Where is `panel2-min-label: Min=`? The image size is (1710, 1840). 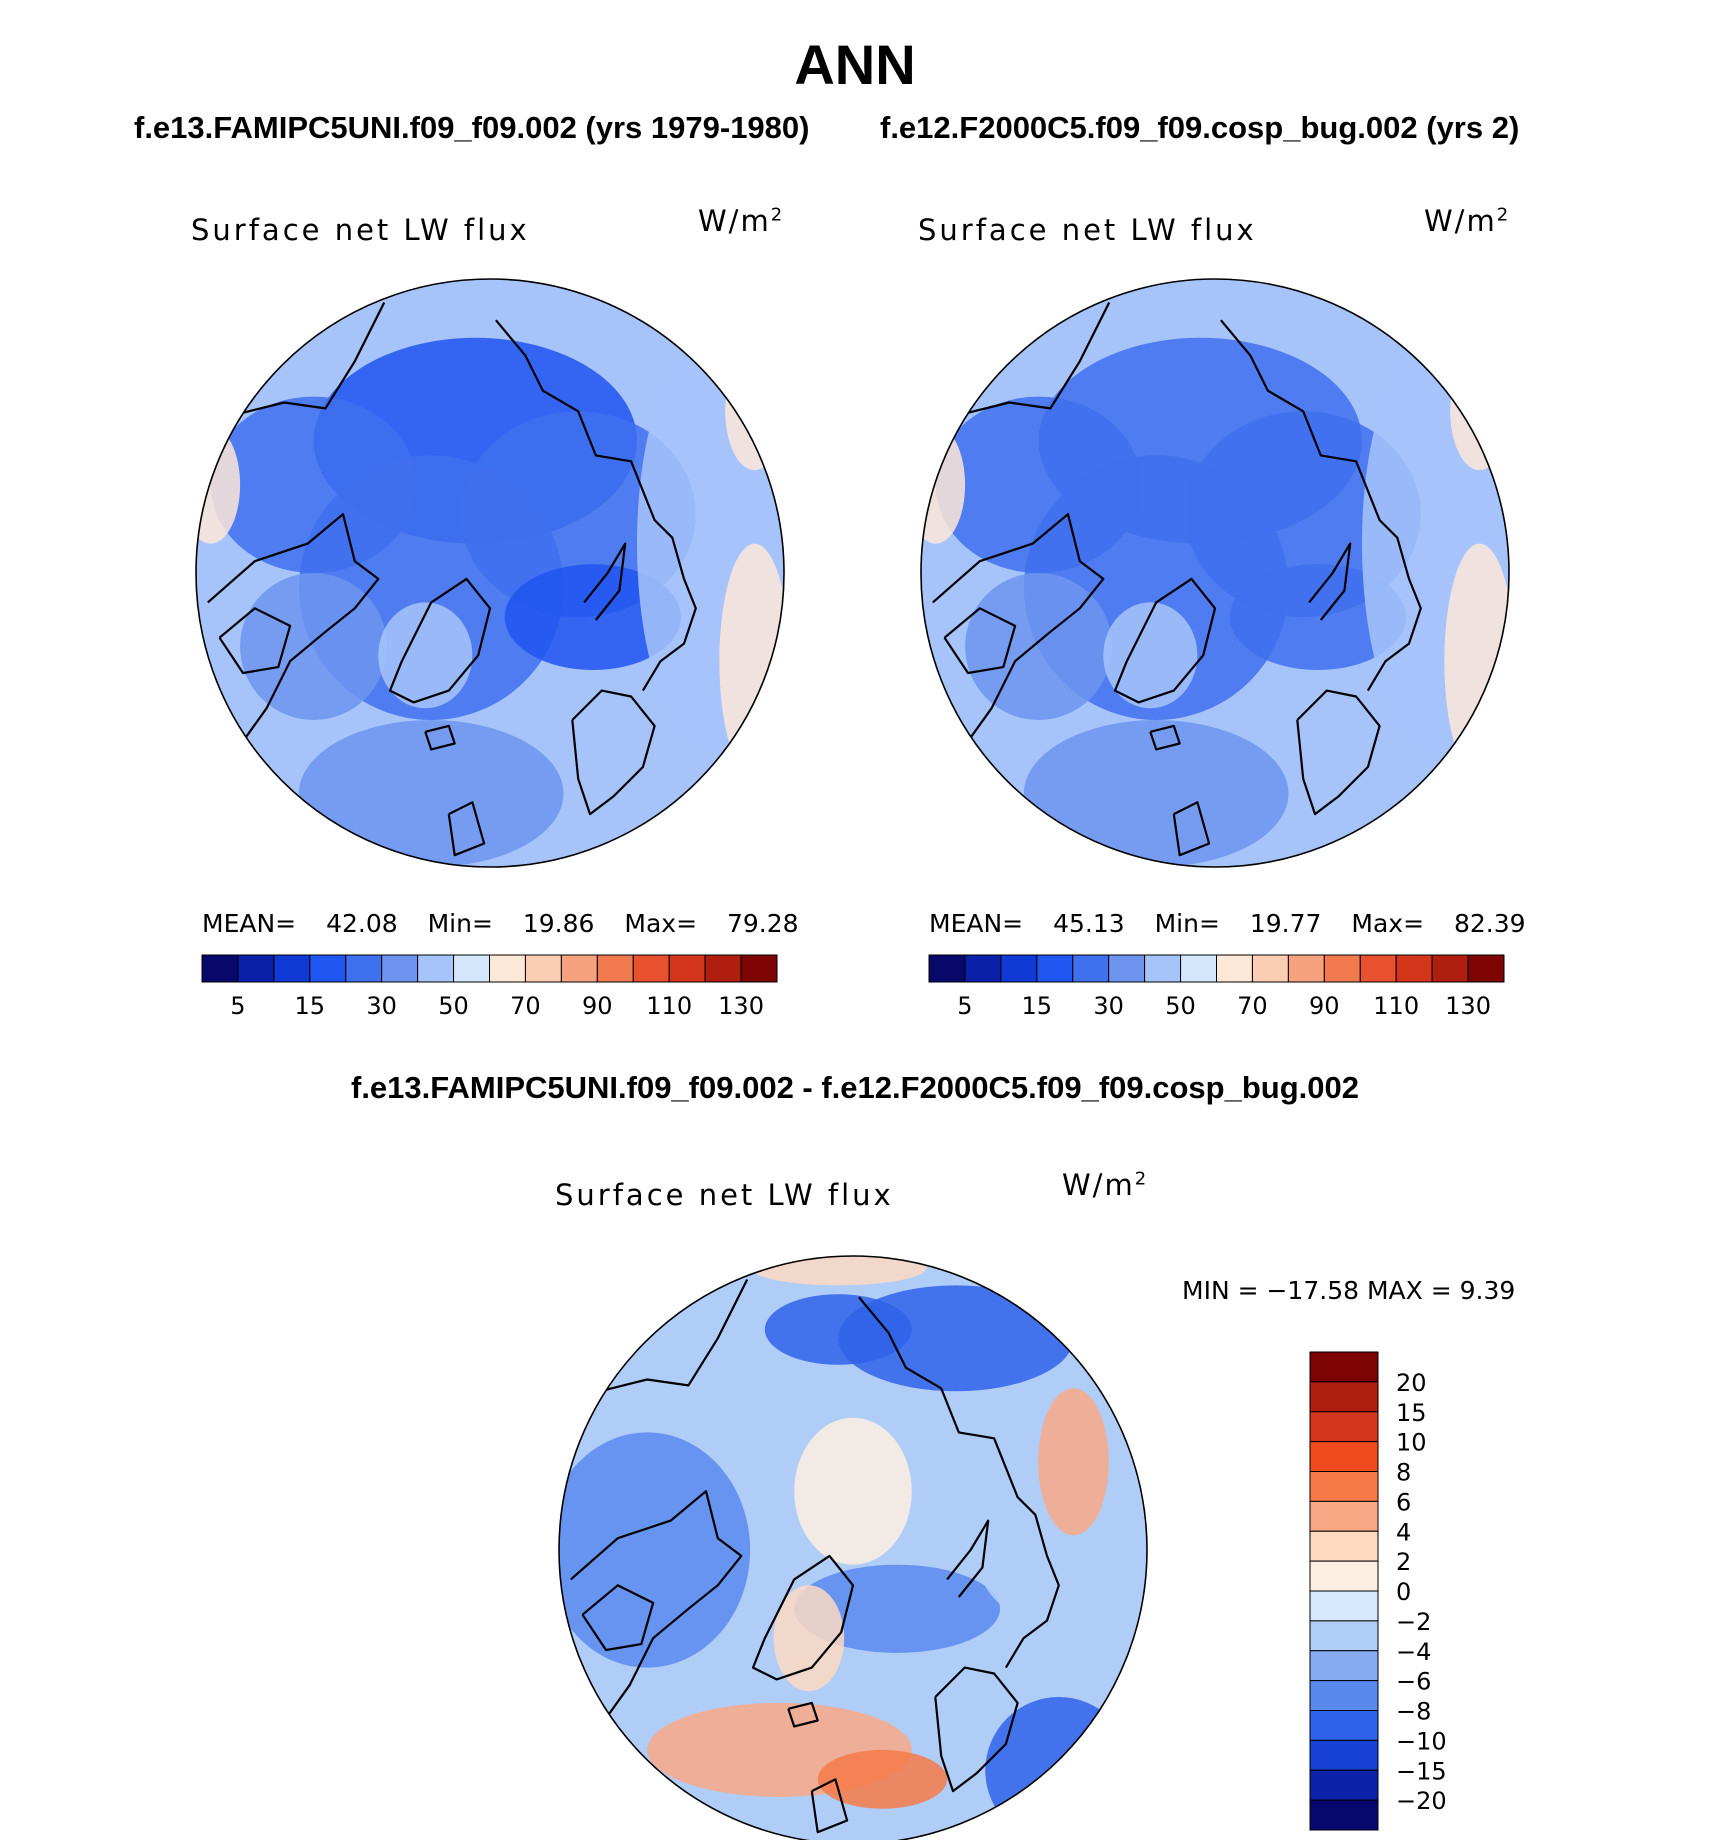
panel2-min-label: Min= is located at coordinates (1187, 923).